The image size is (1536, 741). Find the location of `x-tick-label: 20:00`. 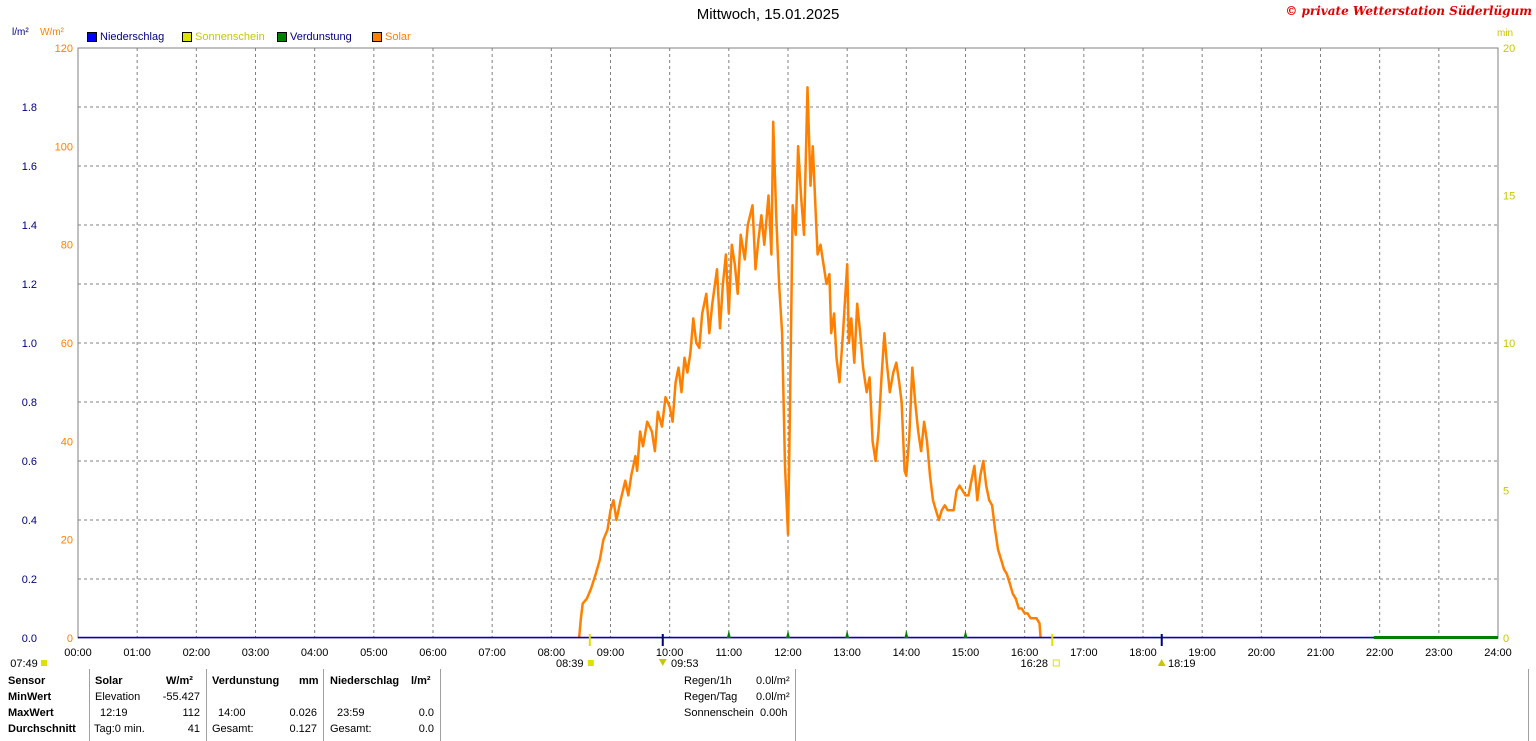

x-tick-label: 20:00 is located at coordinates (1262, 653).